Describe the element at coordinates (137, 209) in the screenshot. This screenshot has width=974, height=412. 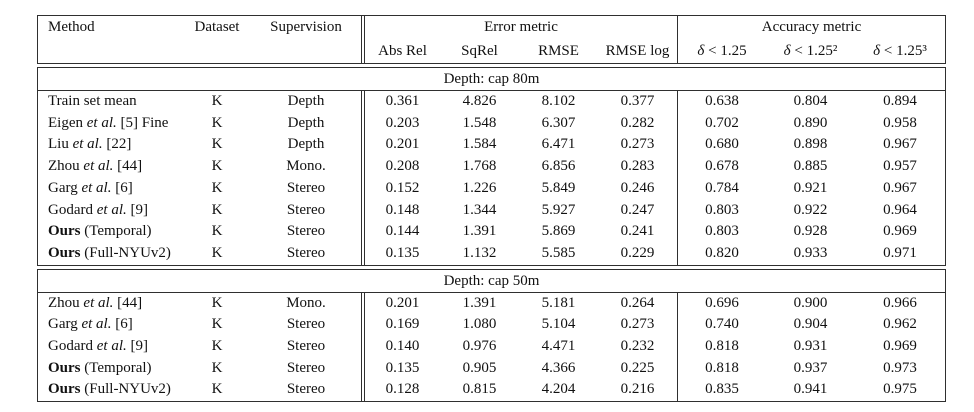
I see `method-suffix: [9]` at that location.